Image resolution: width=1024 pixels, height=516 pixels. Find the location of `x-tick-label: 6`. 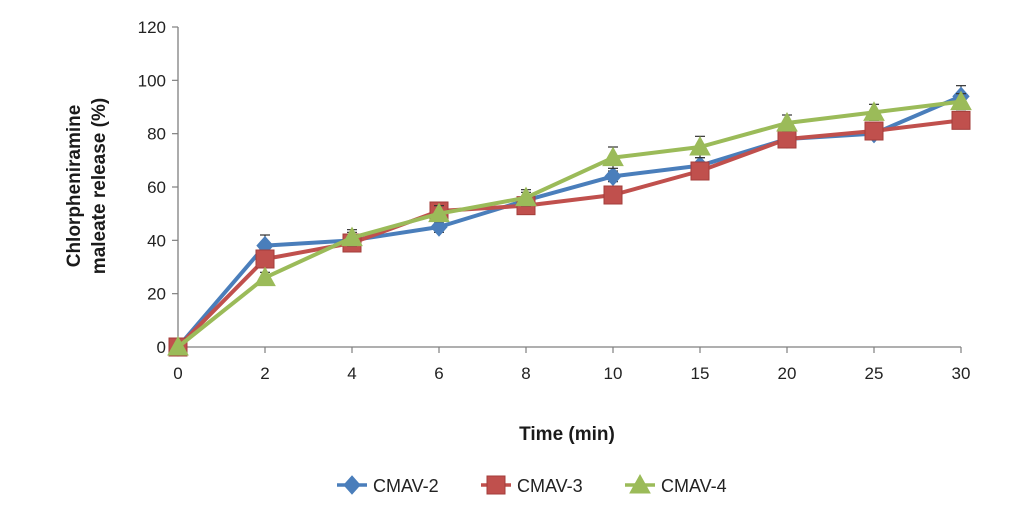

x-tick-label: 6 is located at coordinates (438, 373).